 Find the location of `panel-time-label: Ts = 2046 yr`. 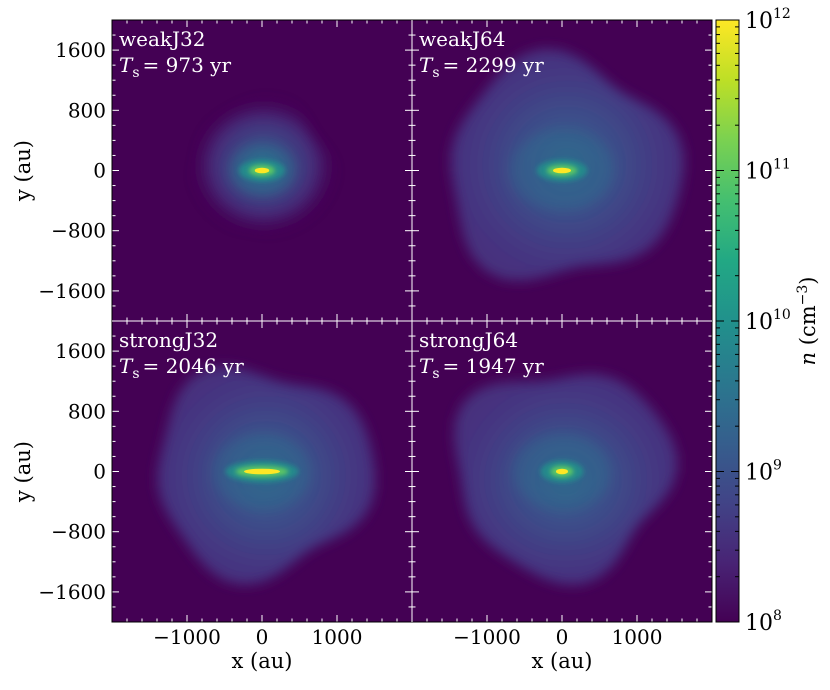

panel-time-label: Ts = 2046 yr is located at coordinates (181, 368).